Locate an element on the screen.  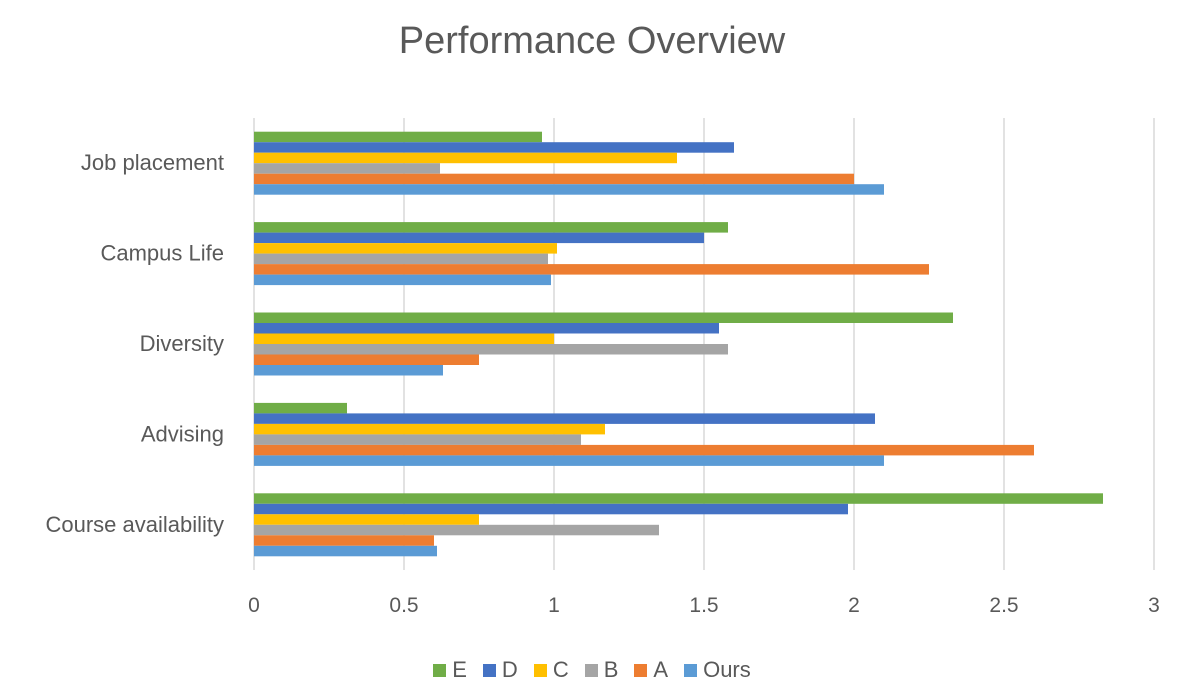
legend: E D C B A Ours is located at coordinates (592, 670).